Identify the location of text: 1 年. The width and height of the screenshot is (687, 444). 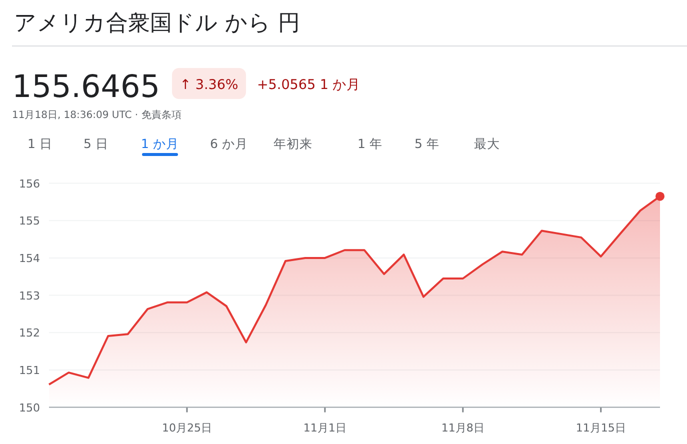
(370, 143).